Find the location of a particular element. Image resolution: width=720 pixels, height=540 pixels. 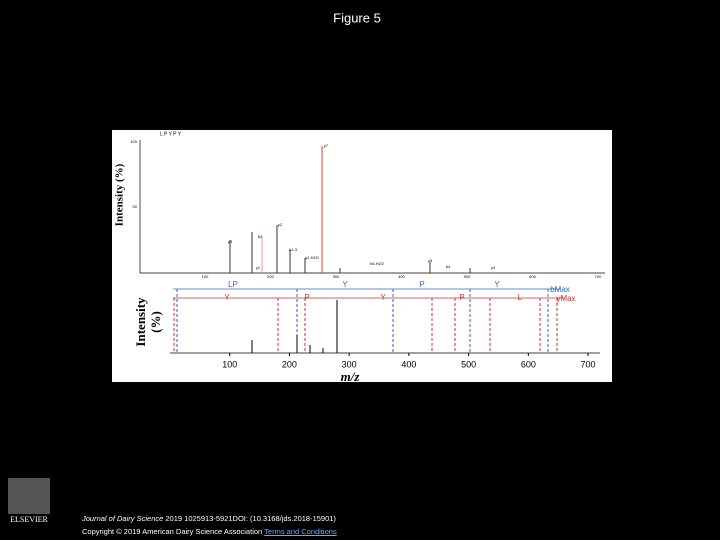

peak-label: y3 is located at coordinates (230, 241).